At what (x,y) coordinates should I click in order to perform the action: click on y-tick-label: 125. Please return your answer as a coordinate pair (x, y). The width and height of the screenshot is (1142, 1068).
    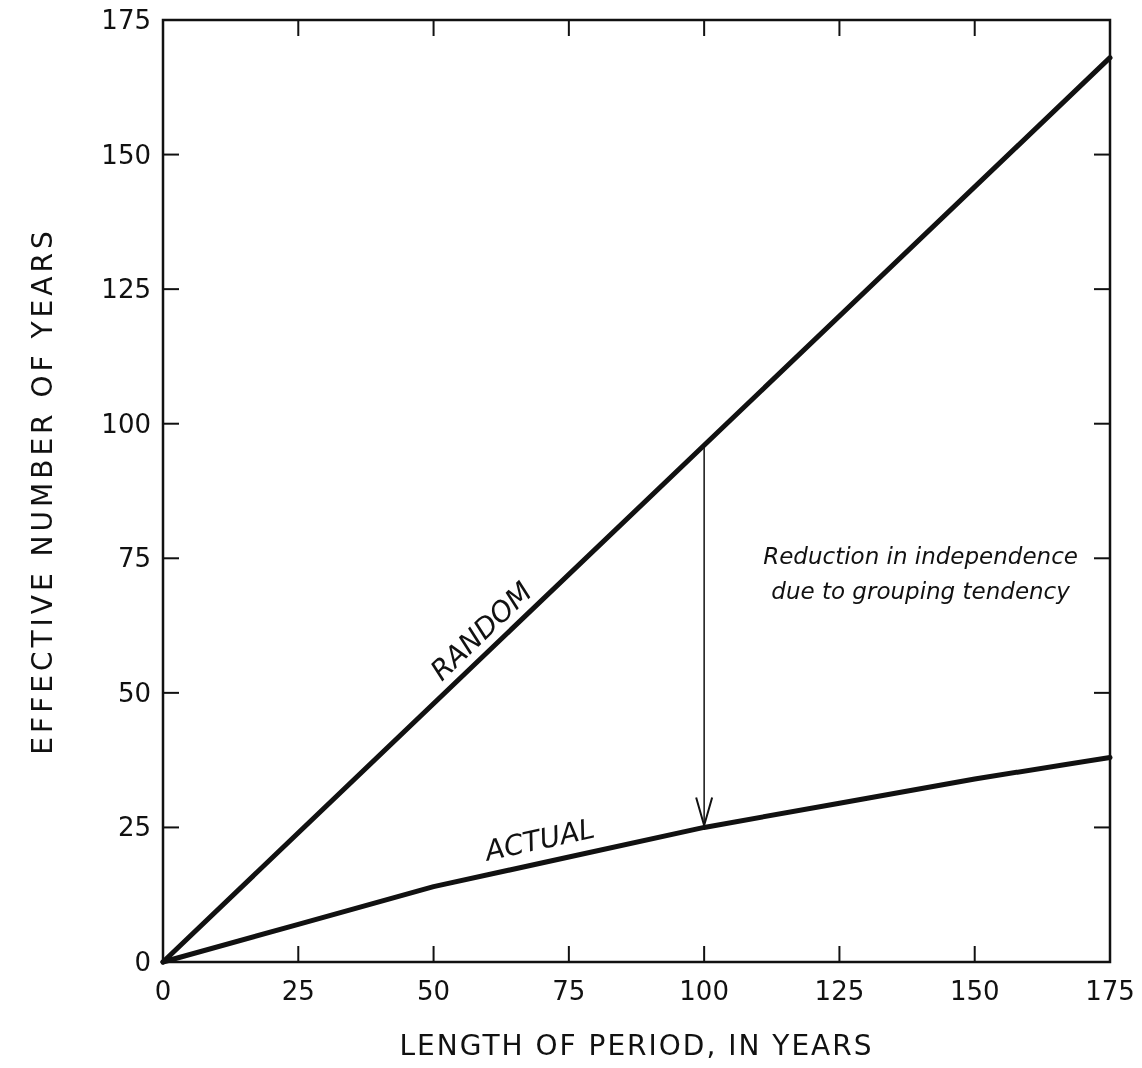
    Looking at the image, I should click on (126, 289).